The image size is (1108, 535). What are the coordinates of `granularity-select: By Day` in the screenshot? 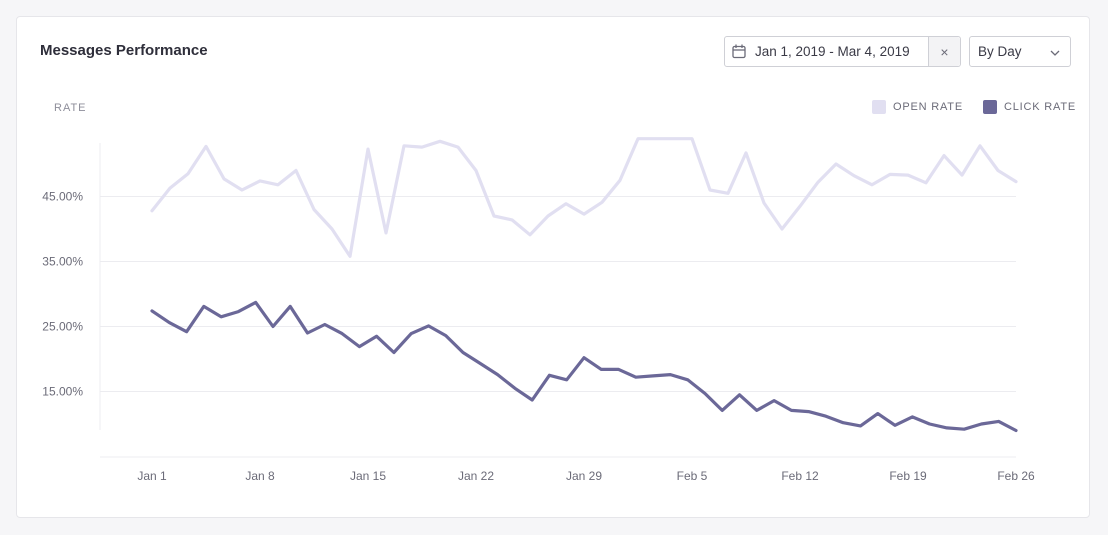 It's located at (1020, 51).